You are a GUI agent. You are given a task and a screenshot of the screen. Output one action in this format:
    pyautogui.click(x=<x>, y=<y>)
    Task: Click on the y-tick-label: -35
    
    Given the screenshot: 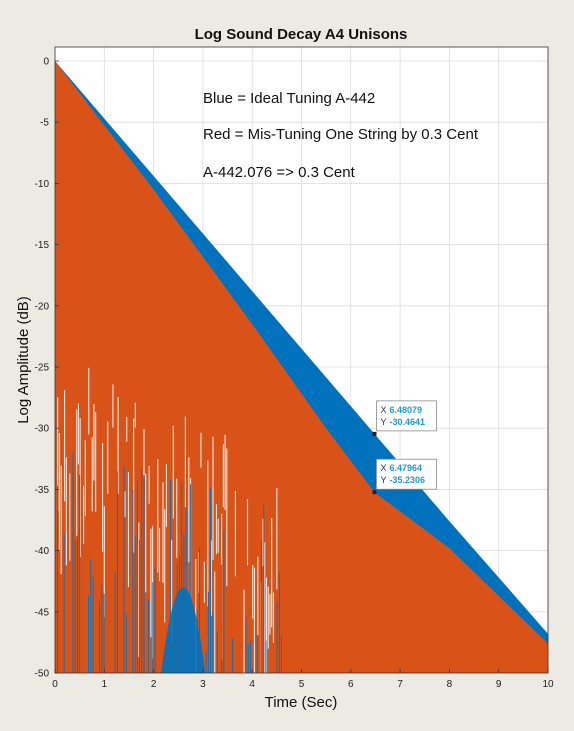 What is the action you would take?
    pyautogui.click(x=42, y=490)
    